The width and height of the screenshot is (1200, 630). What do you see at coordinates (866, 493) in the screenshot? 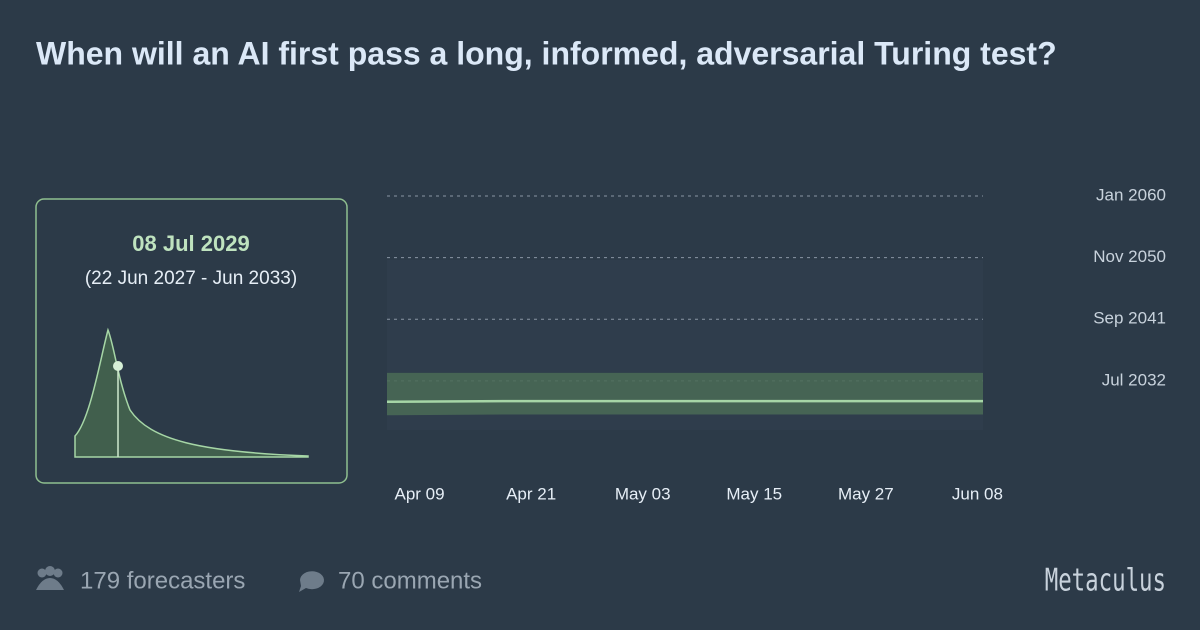
I see `x-tick-label: May 27` at bounding box center [866, 493].